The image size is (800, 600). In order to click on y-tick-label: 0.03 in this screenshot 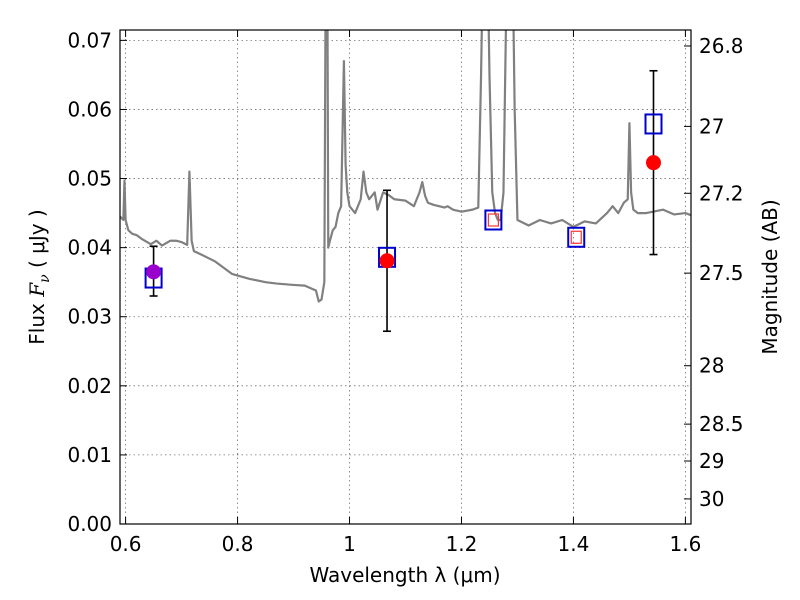, I will do `click(89, 317)`.